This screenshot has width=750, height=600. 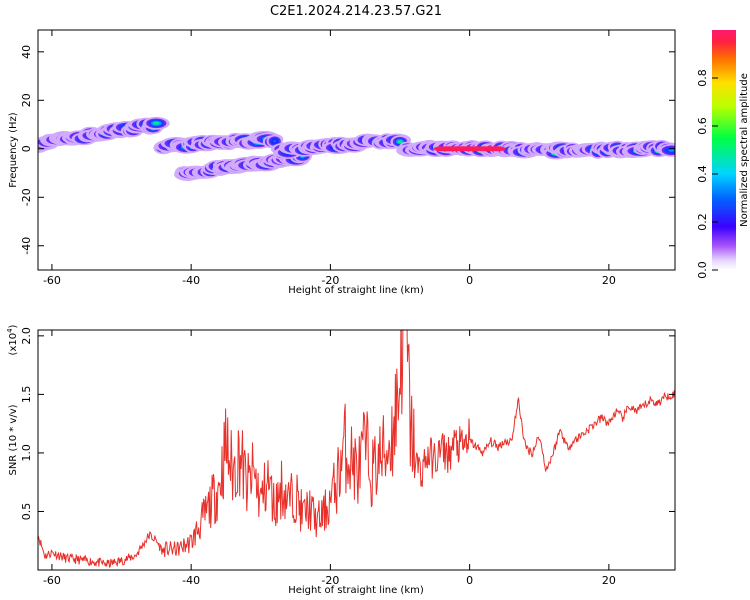 What do you see at coordinates (26, 336) in the screenshot?
I see `y-tick-label: 2.0` at bounding box center [26, 336].